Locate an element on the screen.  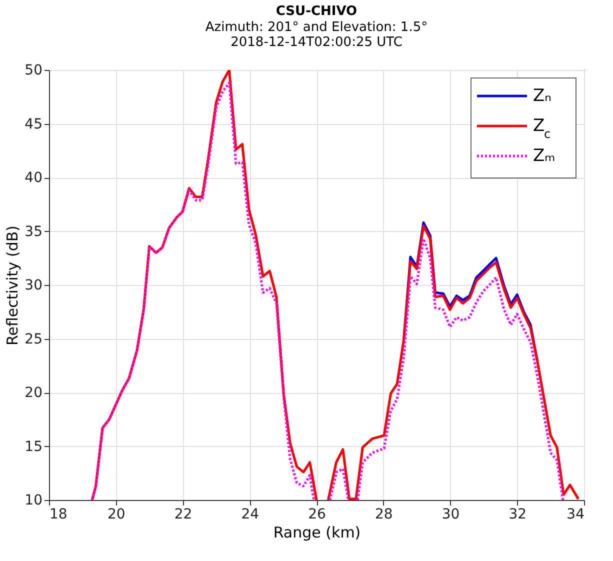
y-tick-label: 30 is located at coordinates (33, 286).